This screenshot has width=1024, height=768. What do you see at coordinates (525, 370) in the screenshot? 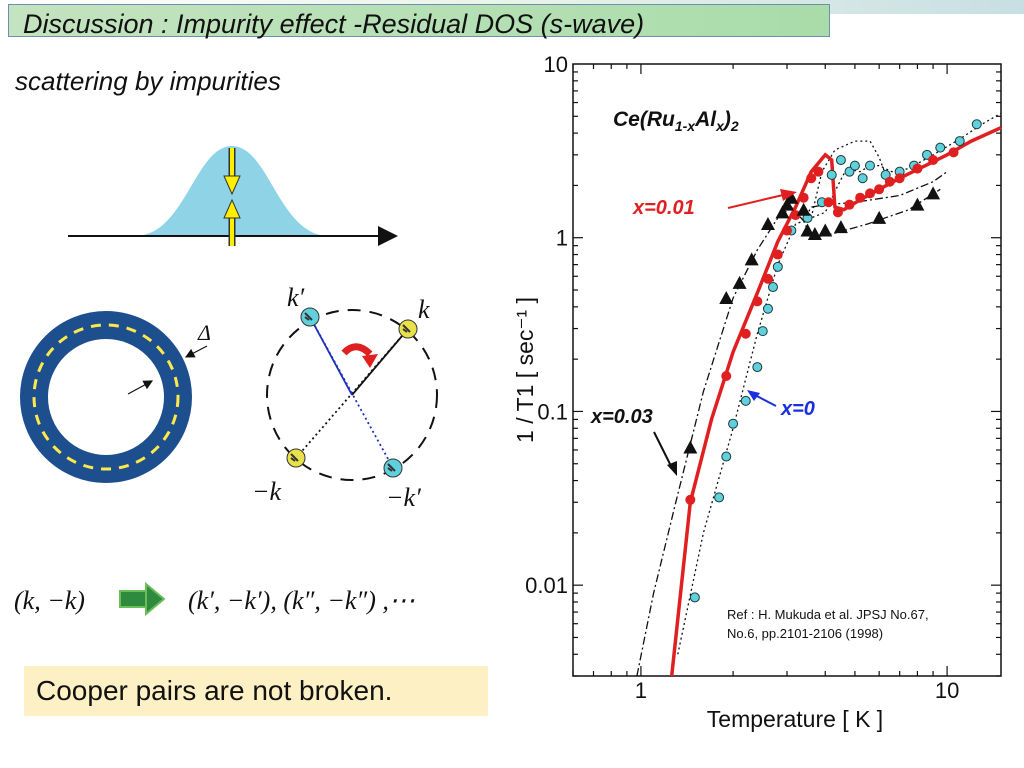
I see `y-axis-label: 1 / T1 [ sec⁻¹ ]` at bounding box center [525, 370].